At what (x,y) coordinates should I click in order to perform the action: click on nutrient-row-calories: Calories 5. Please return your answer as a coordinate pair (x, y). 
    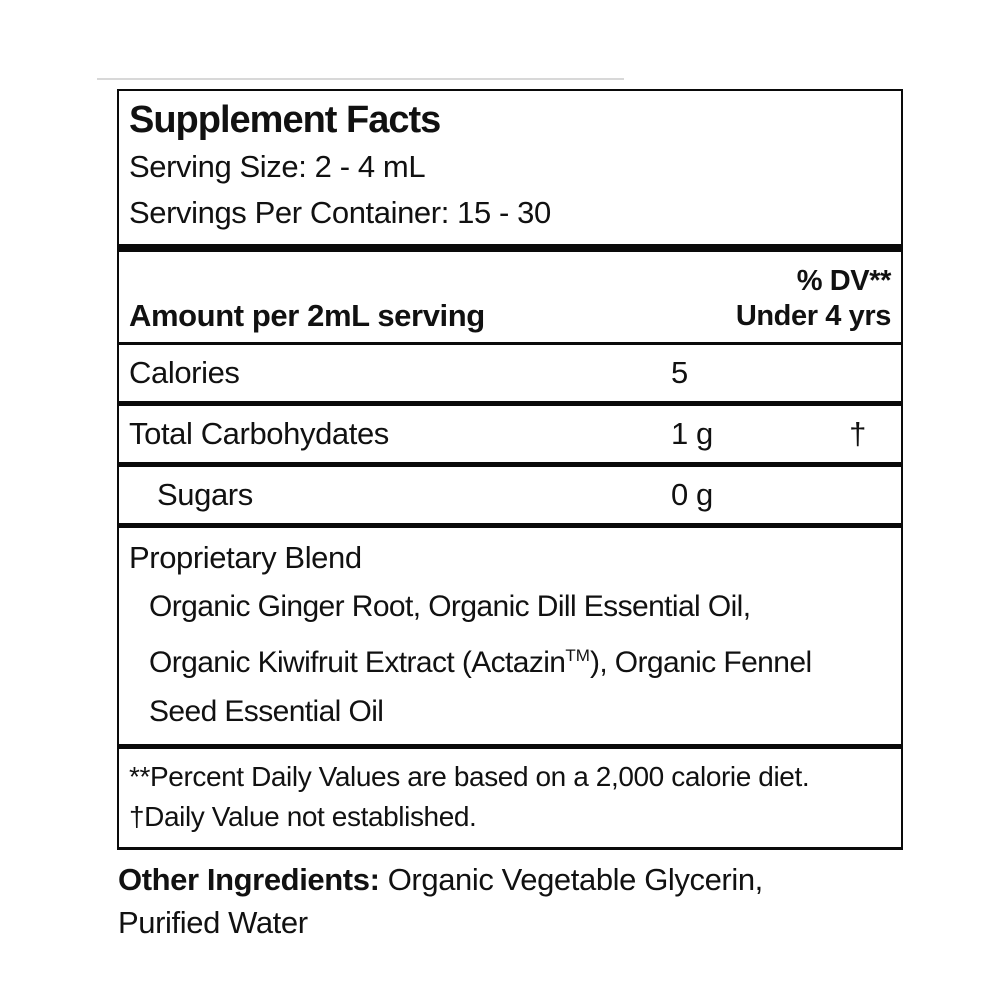
    Looking at the image, I should click on (510, 373).